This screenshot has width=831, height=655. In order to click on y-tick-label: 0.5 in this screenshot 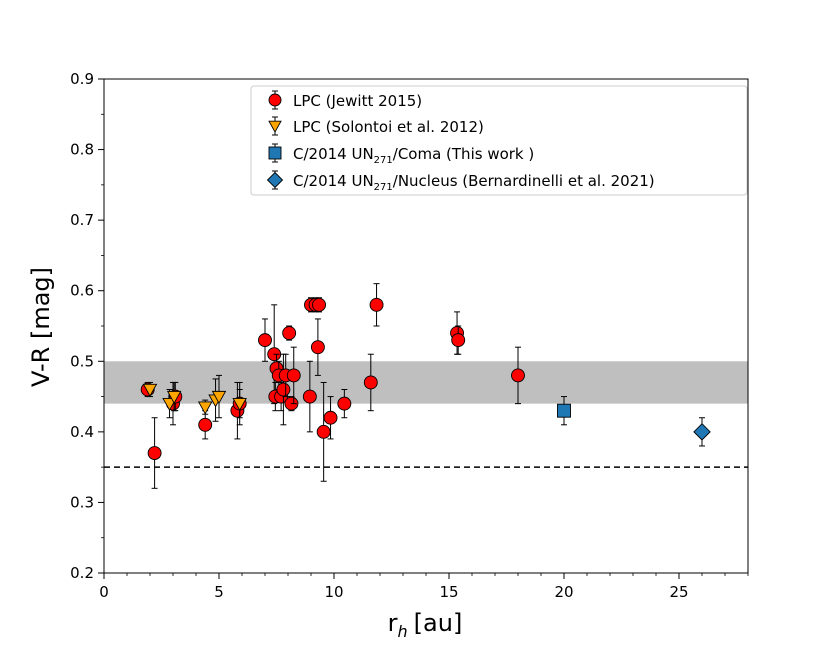, I will do `click(82, 361)`.